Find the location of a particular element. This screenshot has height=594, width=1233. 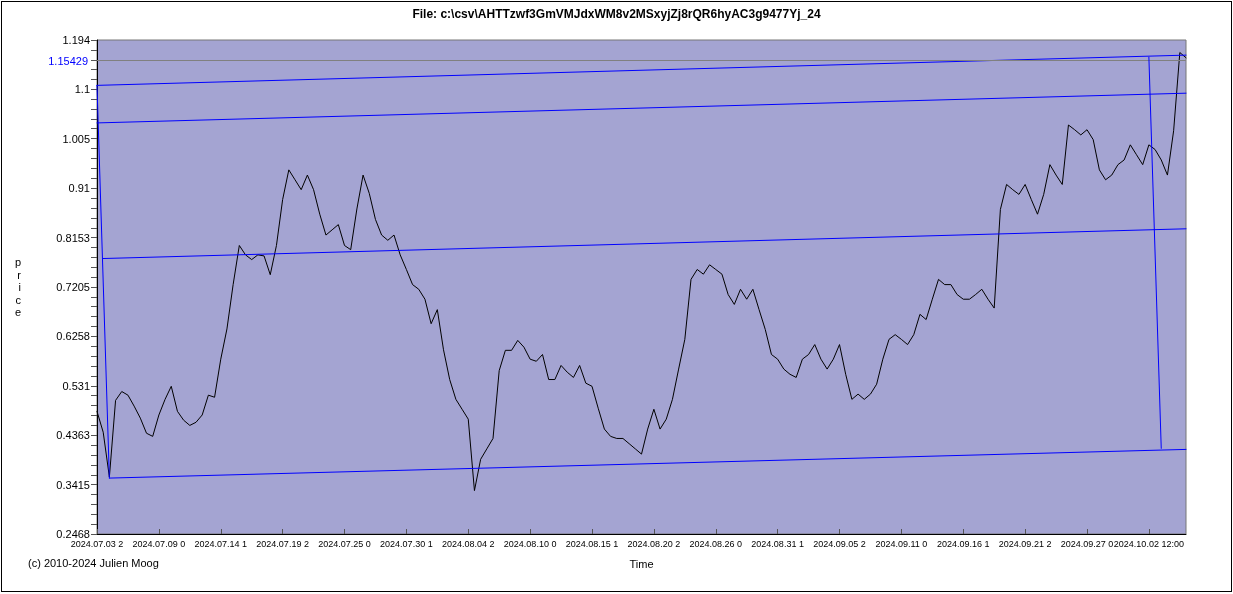

chart-title: File: c:\csv\AHTTzwf3GmVMJdxWM8v2MSxyjZj8rQR6hyAC3g9477Yj_24 is located at coordinates (616, 14).